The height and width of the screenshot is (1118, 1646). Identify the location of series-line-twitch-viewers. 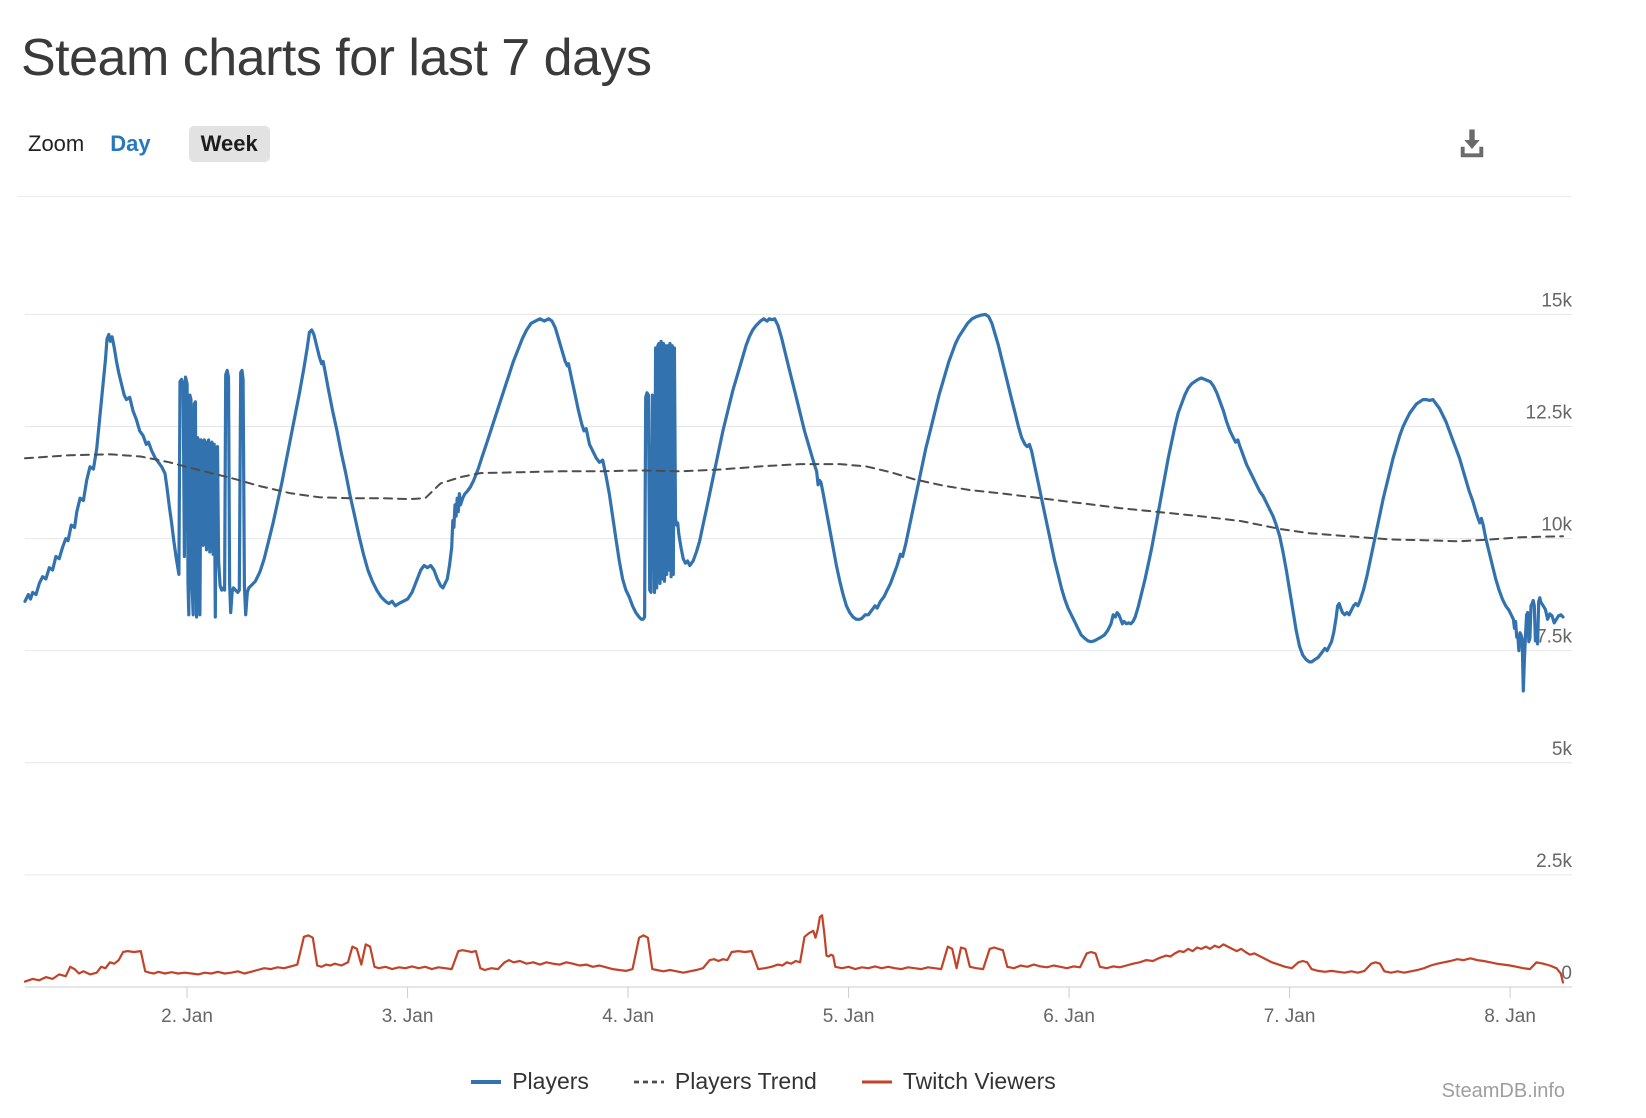
(794, 949).